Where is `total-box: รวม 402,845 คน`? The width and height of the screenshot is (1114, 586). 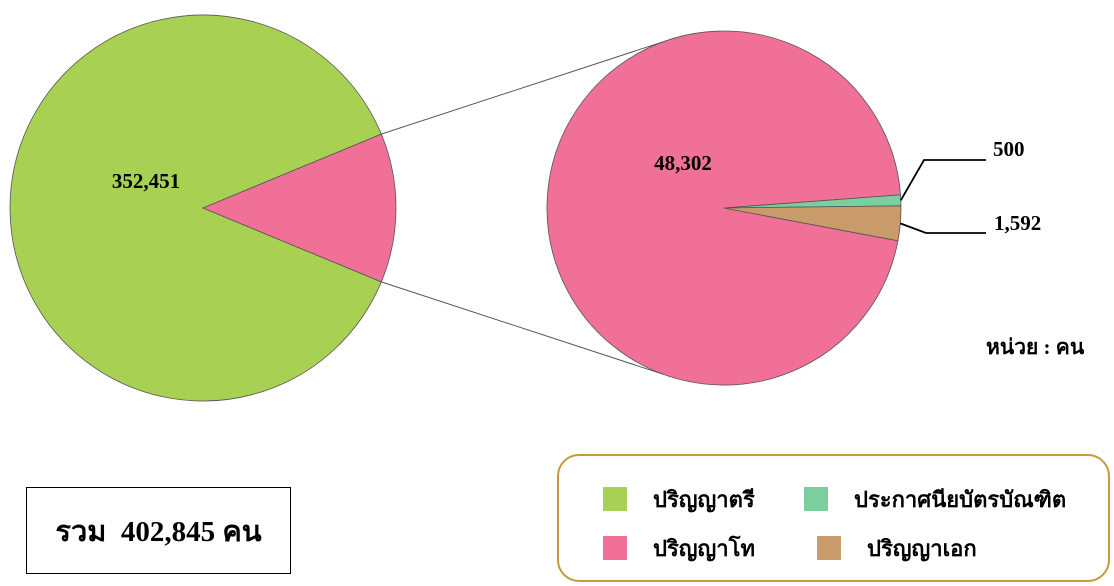
total-box: รวม 402,845 คน is located at coordinates (158, 530).